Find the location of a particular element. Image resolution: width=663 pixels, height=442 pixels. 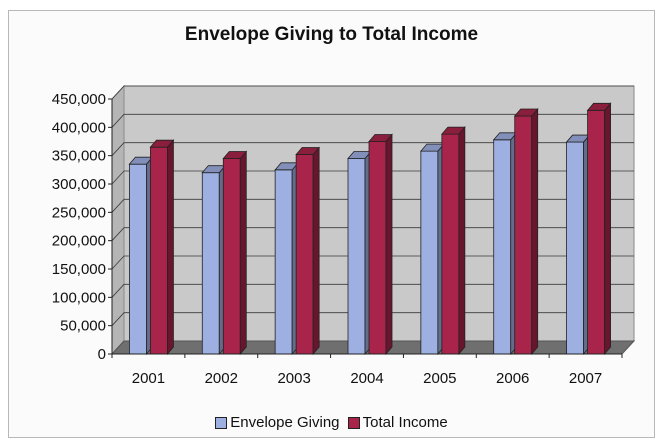

legend-item-total-income: Total Income is located at coordinates (397, 422).